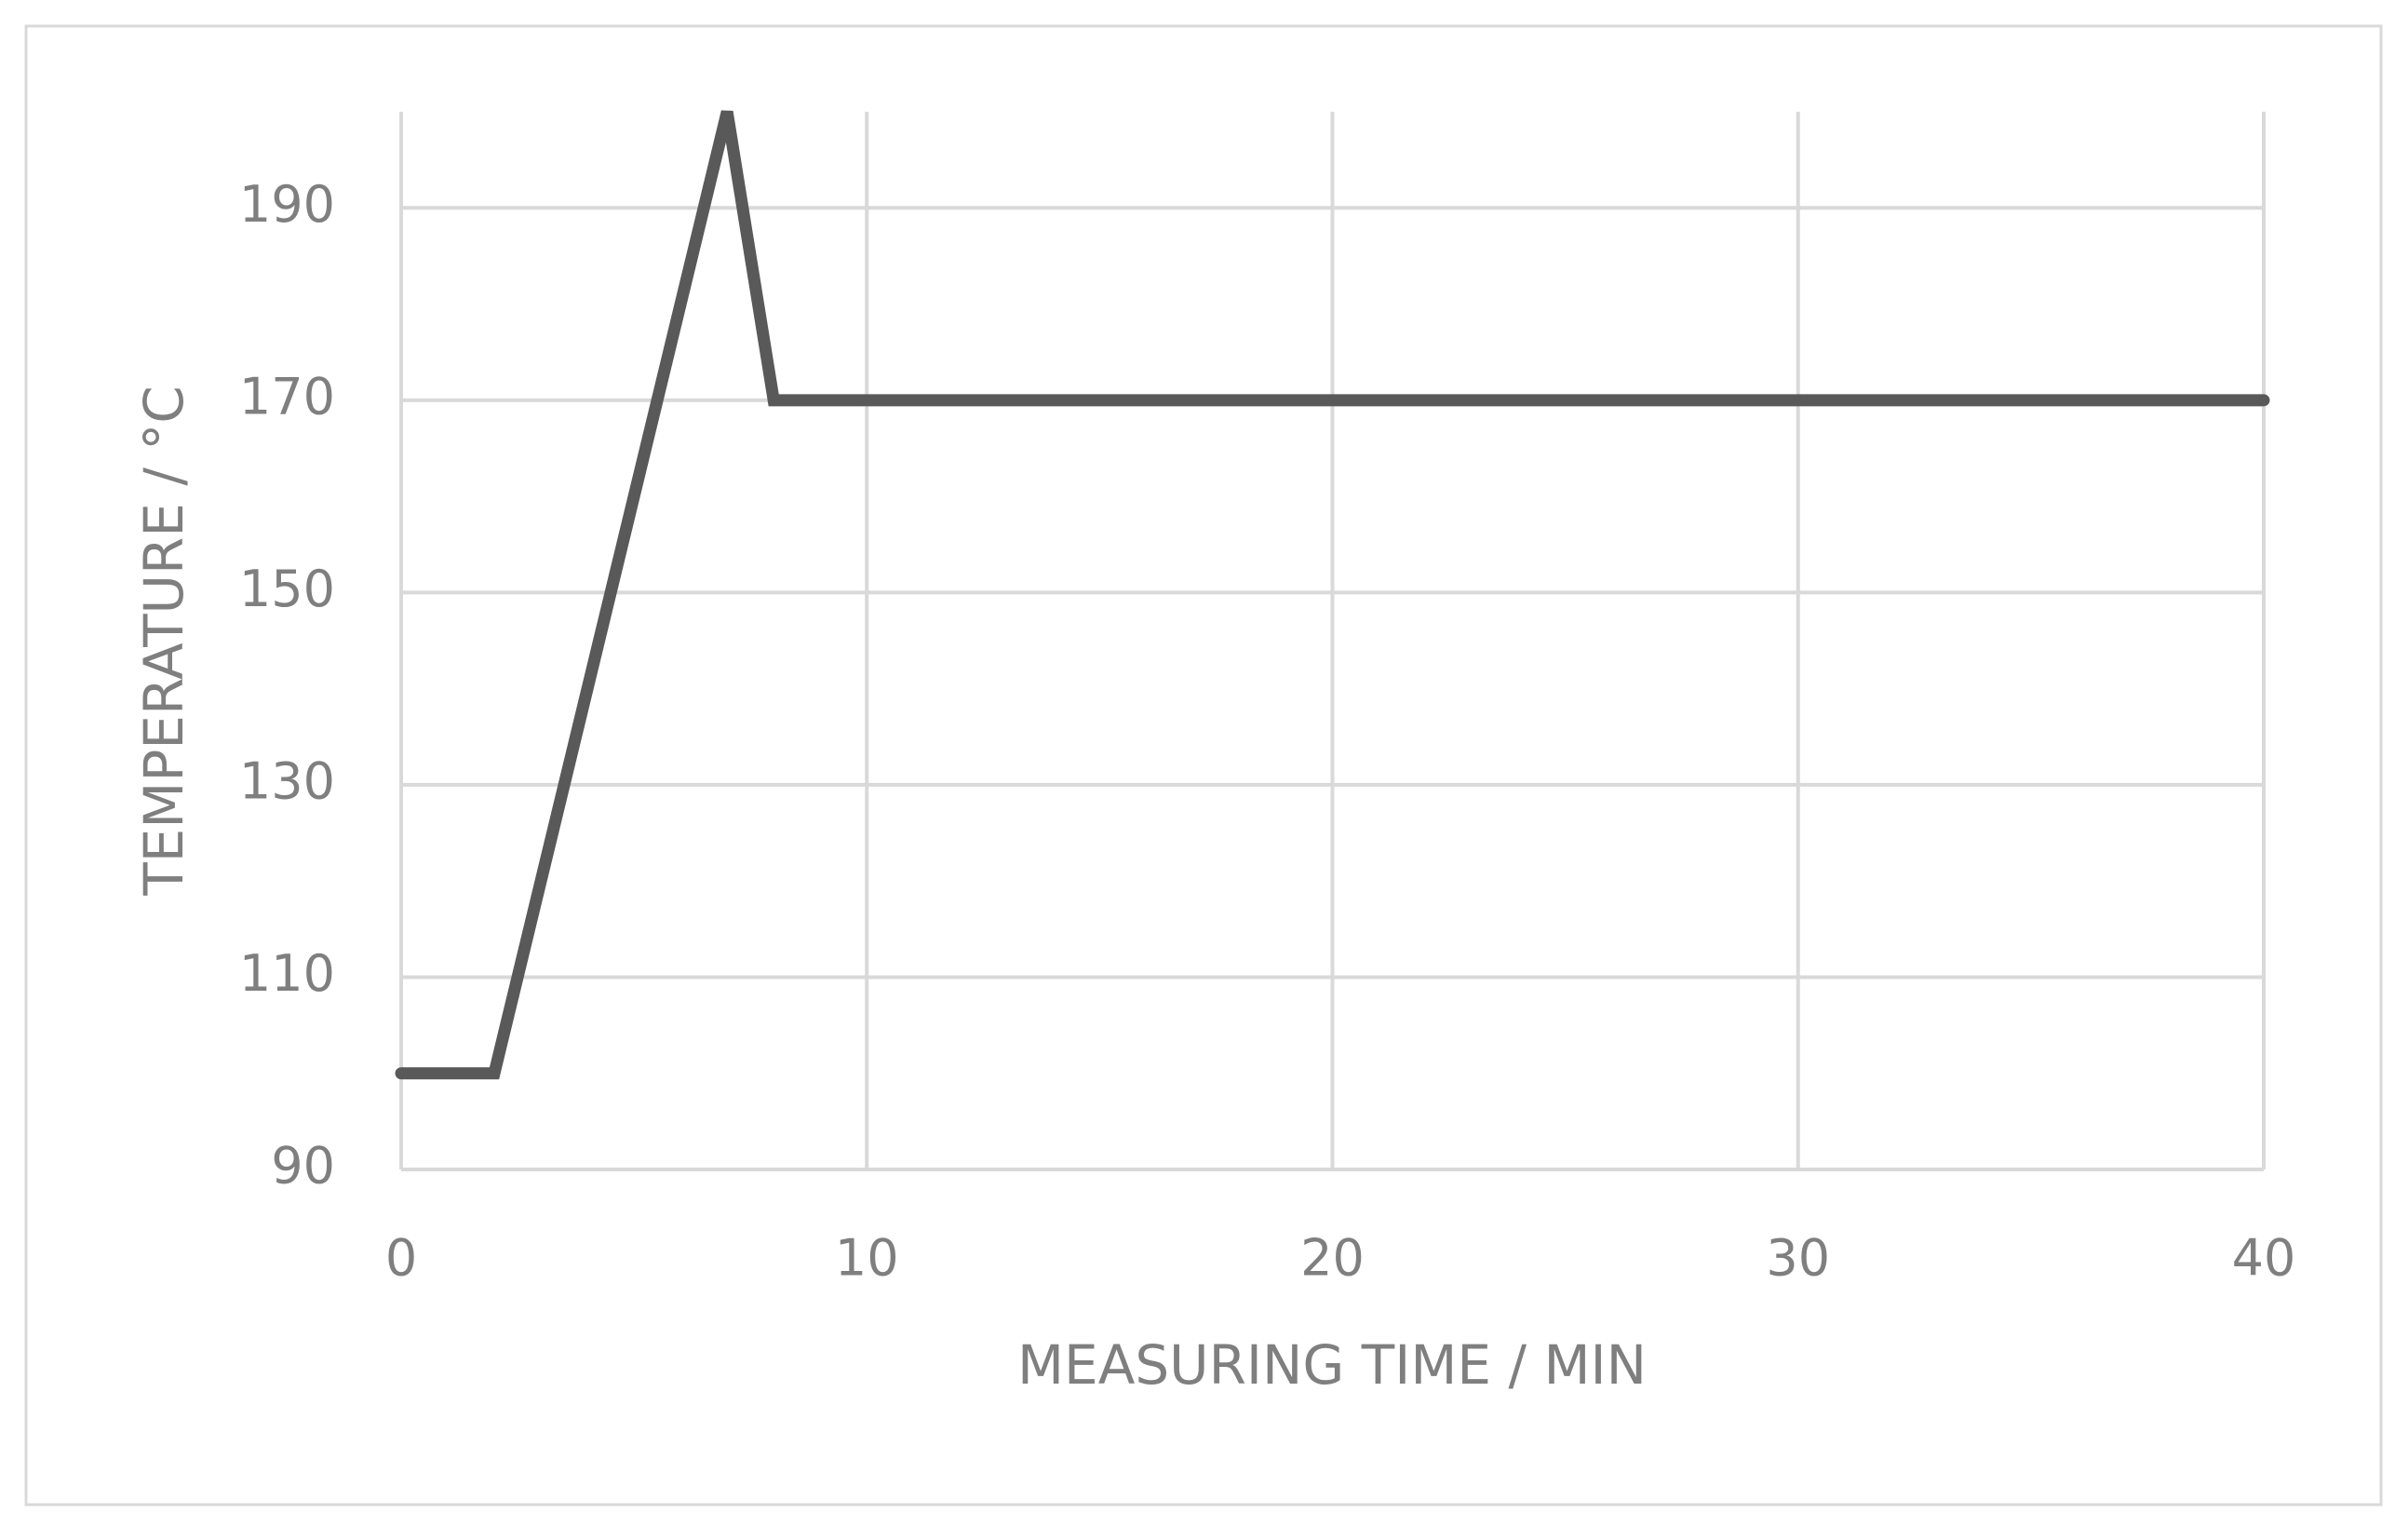 This screenshot has height=1527, width=2408. I want to click on x-tick-label: 10, so click(867, 1258).